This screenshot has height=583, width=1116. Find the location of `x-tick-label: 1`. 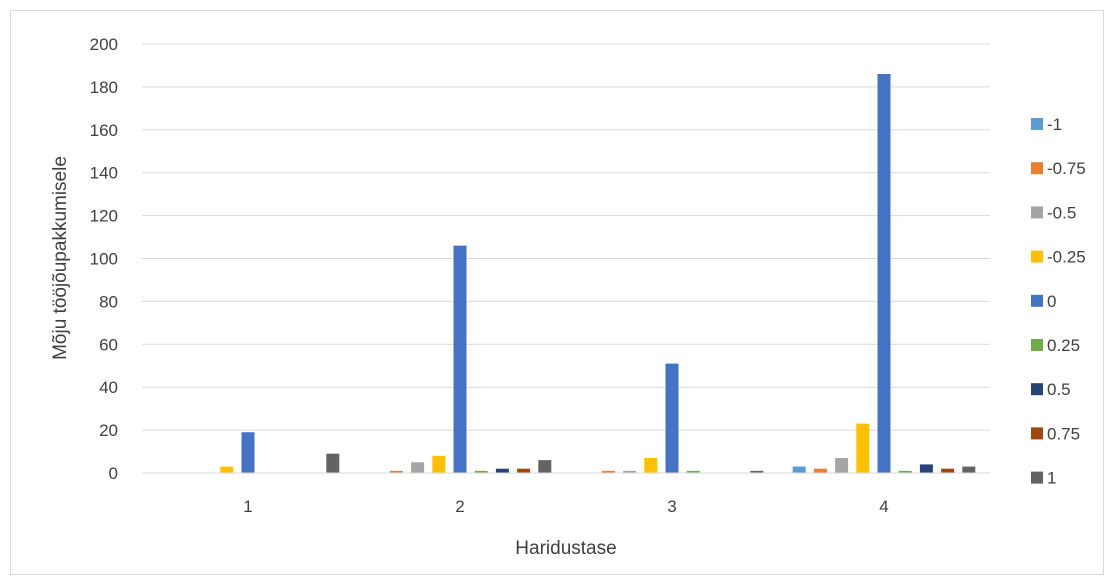

x-tick-label: 1 is located at coordinates (247, 506).